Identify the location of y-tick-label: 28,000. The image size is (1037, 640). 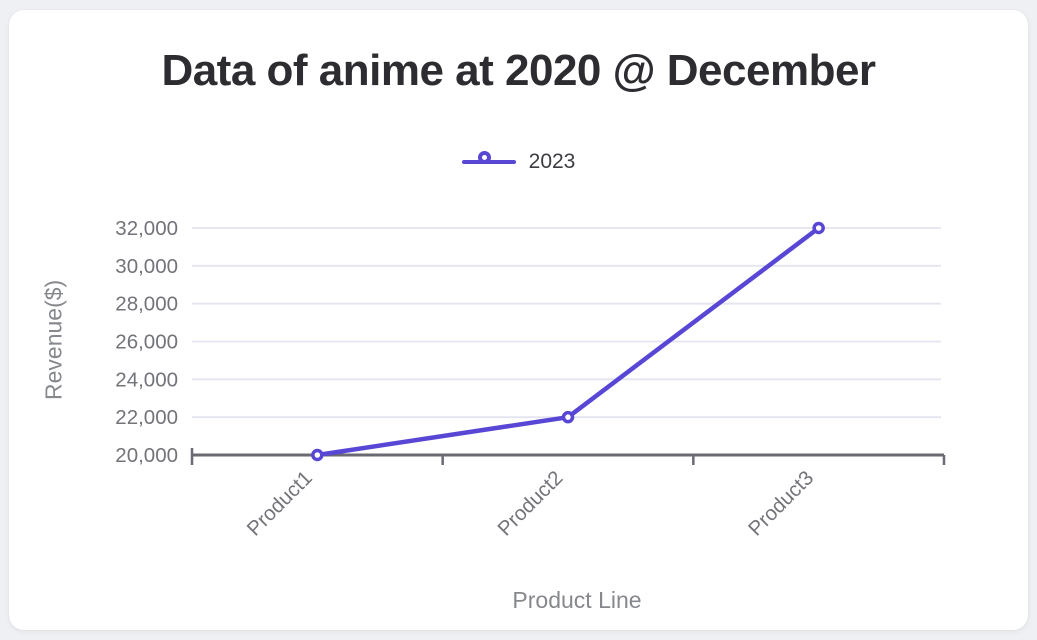
(146, 304).